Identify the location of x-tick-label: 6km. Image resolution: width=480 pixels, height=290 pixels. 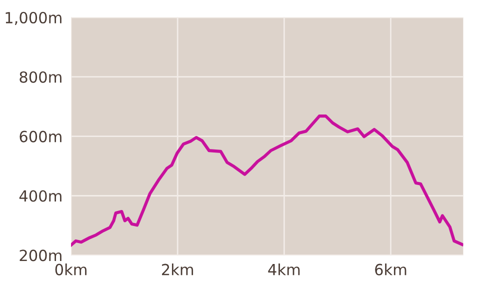
(390, 270).